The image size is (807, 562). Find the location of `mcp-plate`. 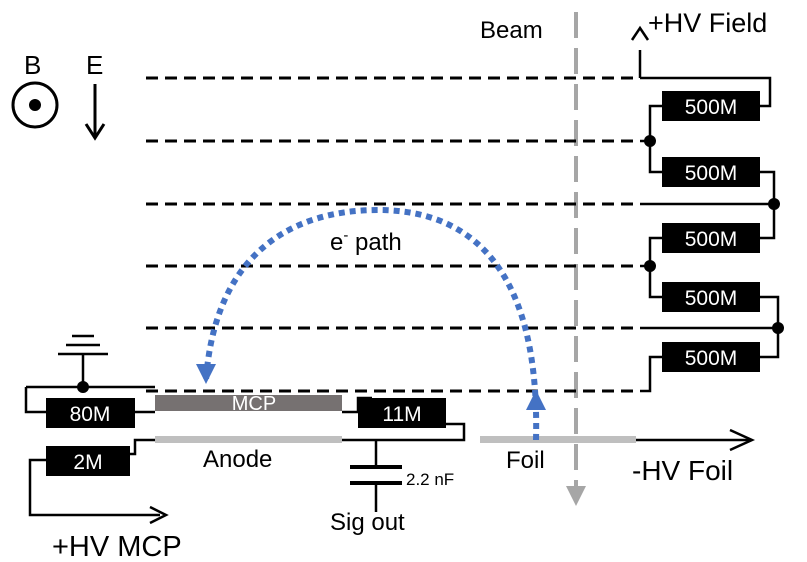

mcp-plate is located at coordinates (248, 403).